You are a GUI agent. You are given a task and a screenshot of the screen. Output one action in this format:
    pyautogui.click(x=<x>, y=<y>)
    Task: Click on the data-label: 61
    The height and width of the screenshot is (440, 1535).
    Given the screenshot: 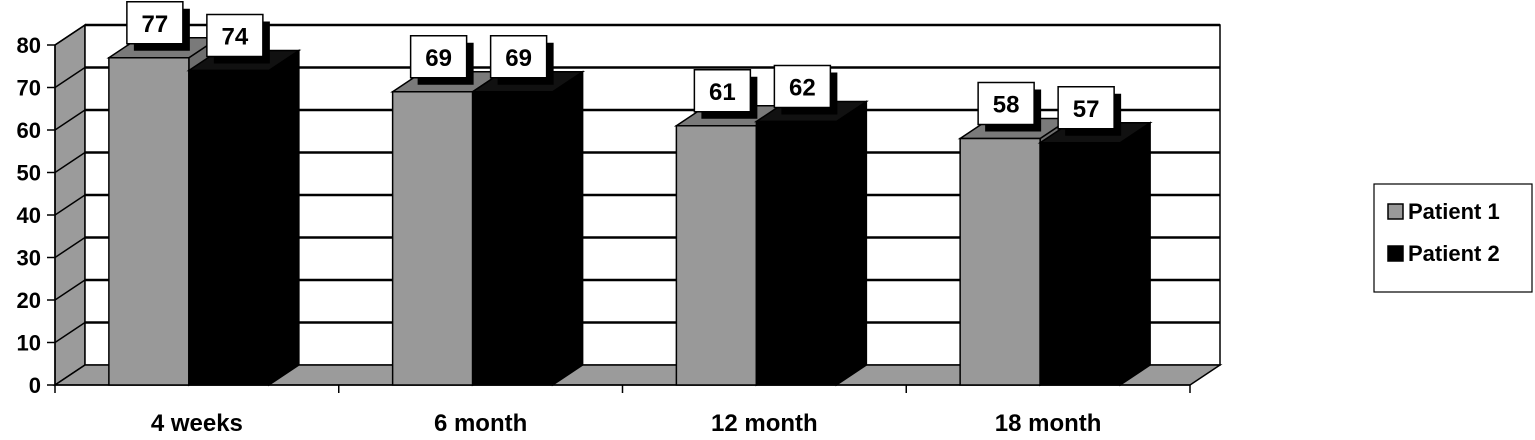 What is the action you would take?
    pyautogui.click(x=722, y=92)
    